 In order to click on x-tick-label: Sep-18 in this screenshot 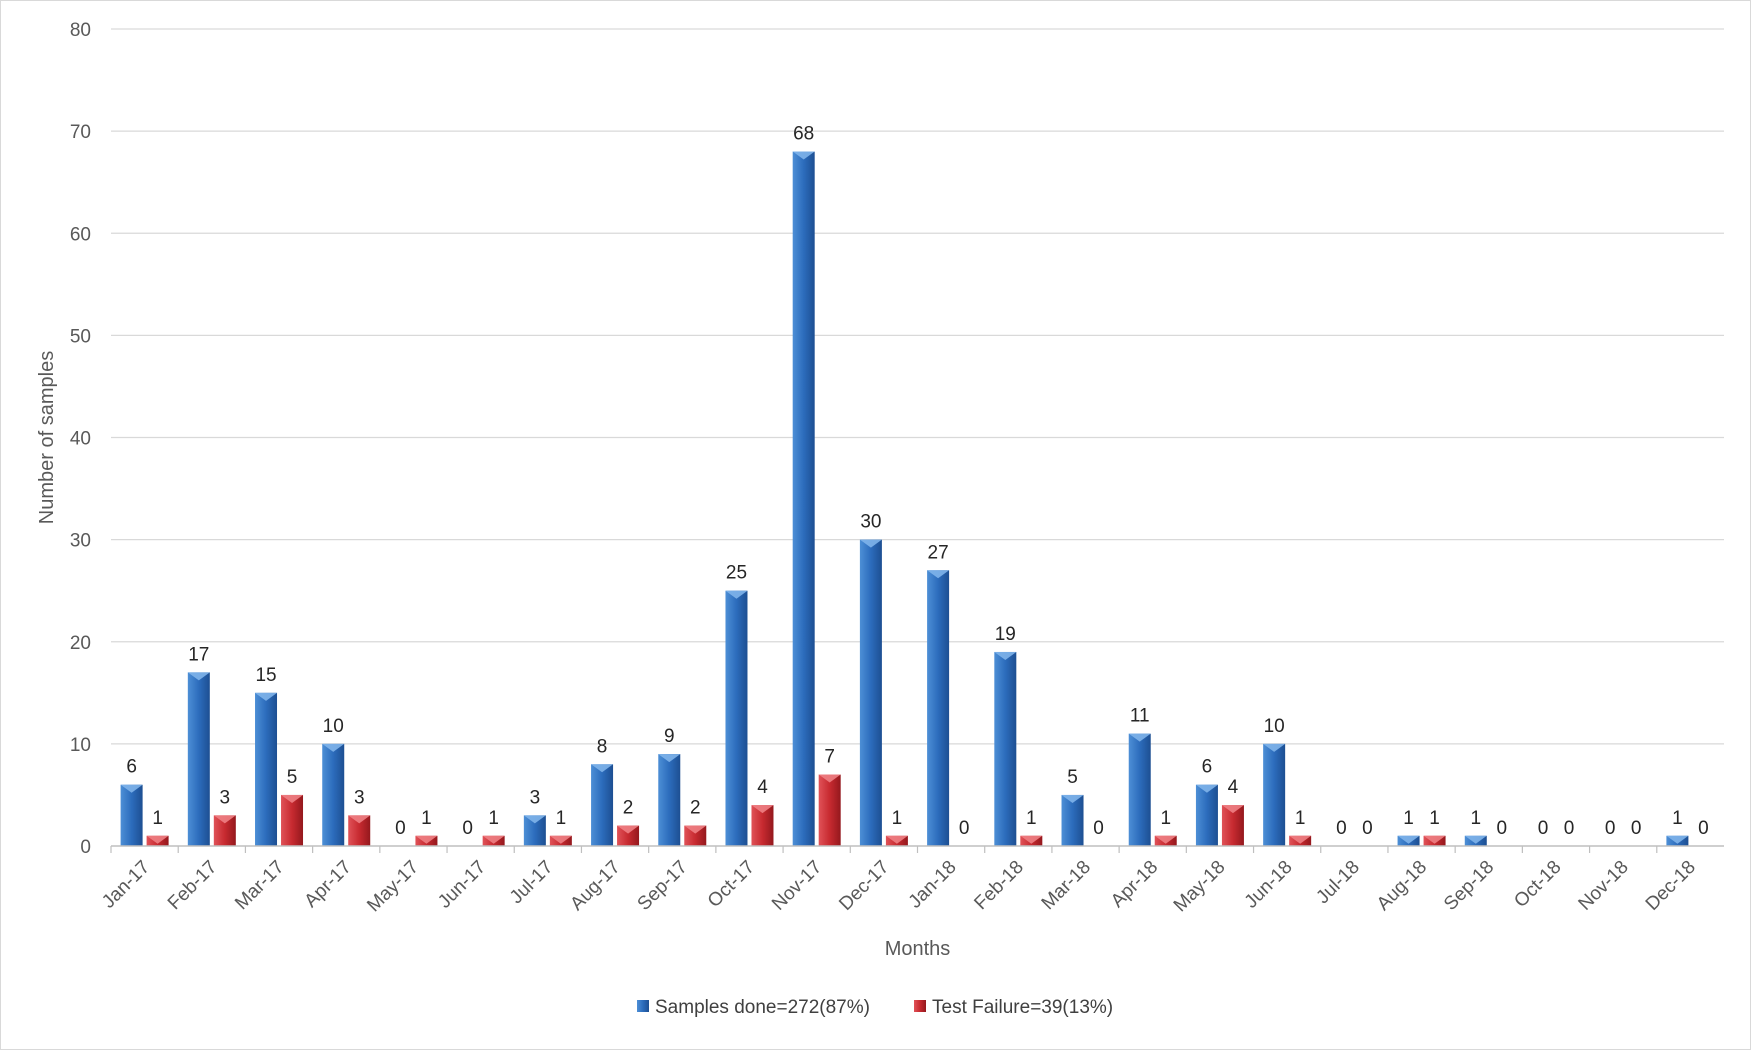, I will do `click(1469, 886)`.